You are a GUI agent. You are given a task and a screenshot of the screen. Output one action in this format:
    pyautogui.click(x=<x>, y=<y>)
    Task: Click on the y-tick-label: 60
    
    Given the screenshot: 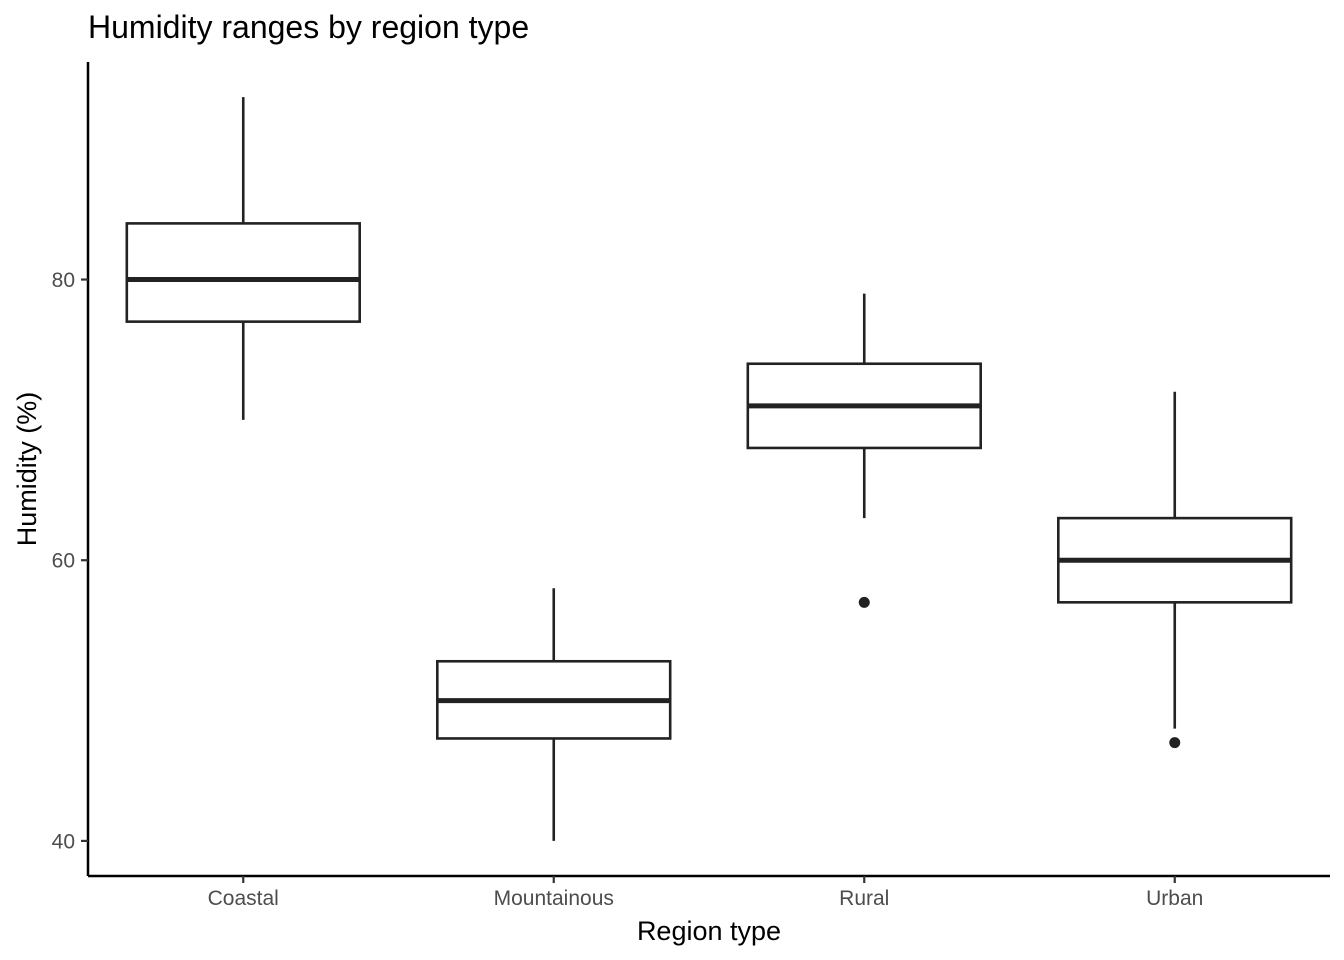 What is the action you would take?
    pyautogui.click(x=63, y=561)
    